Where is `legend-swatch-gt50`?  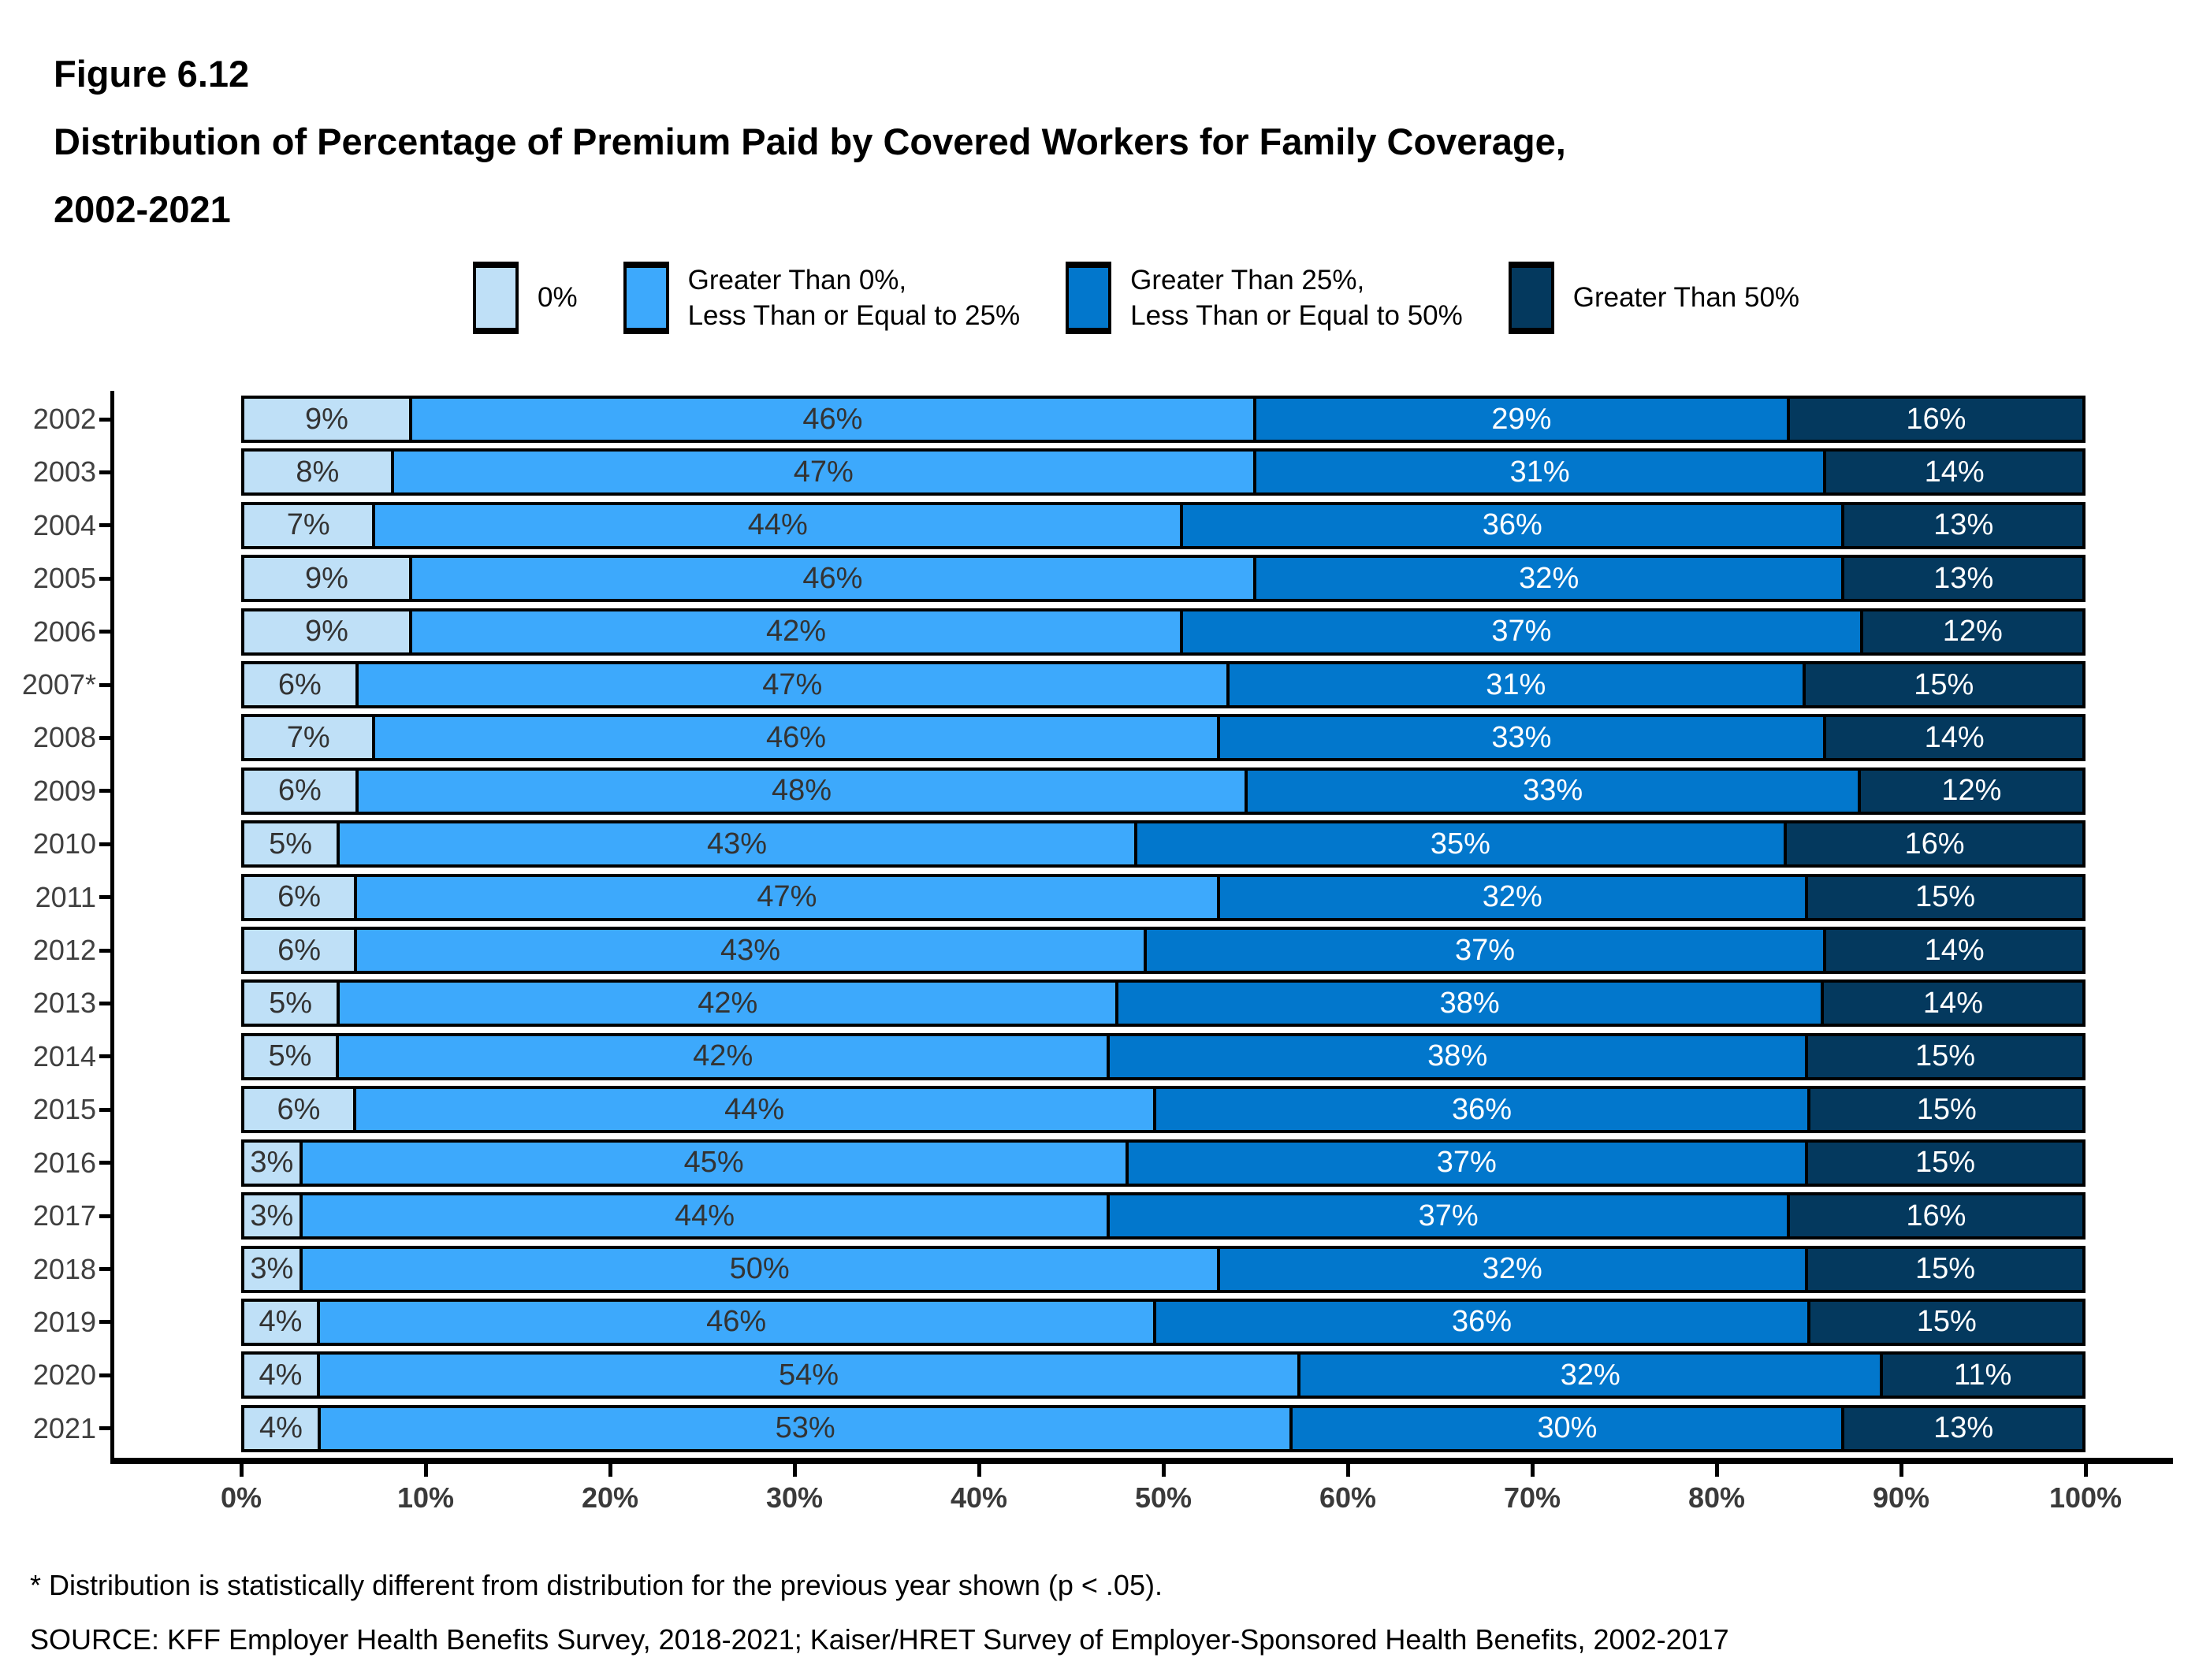 legend-swatch-gt50 is located at coordinates (1531, 298).